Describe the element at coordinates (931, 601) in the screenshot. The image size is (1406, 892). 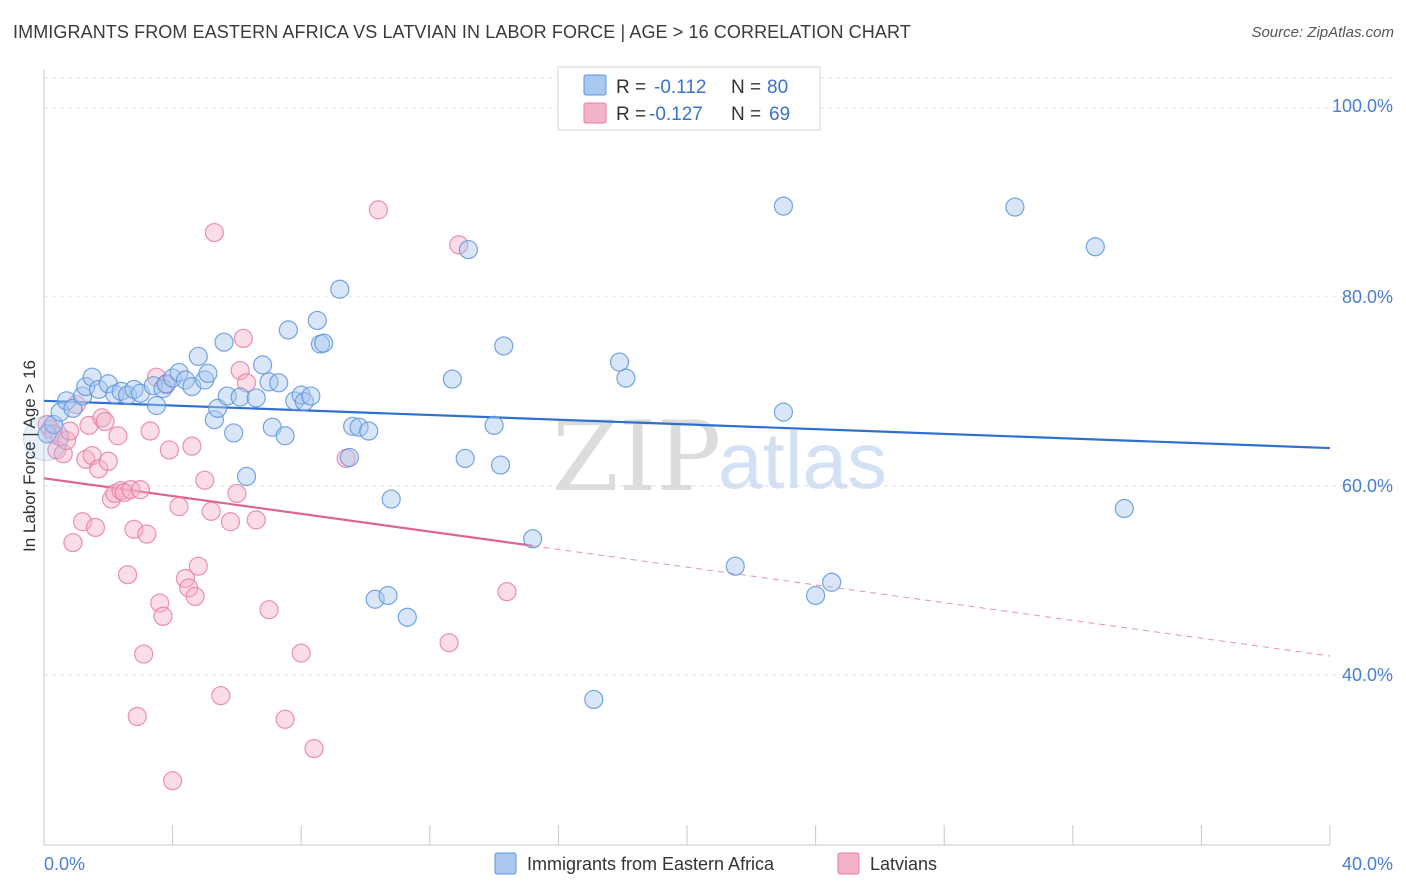
I see `trend-line-latvians-projection` at that location.